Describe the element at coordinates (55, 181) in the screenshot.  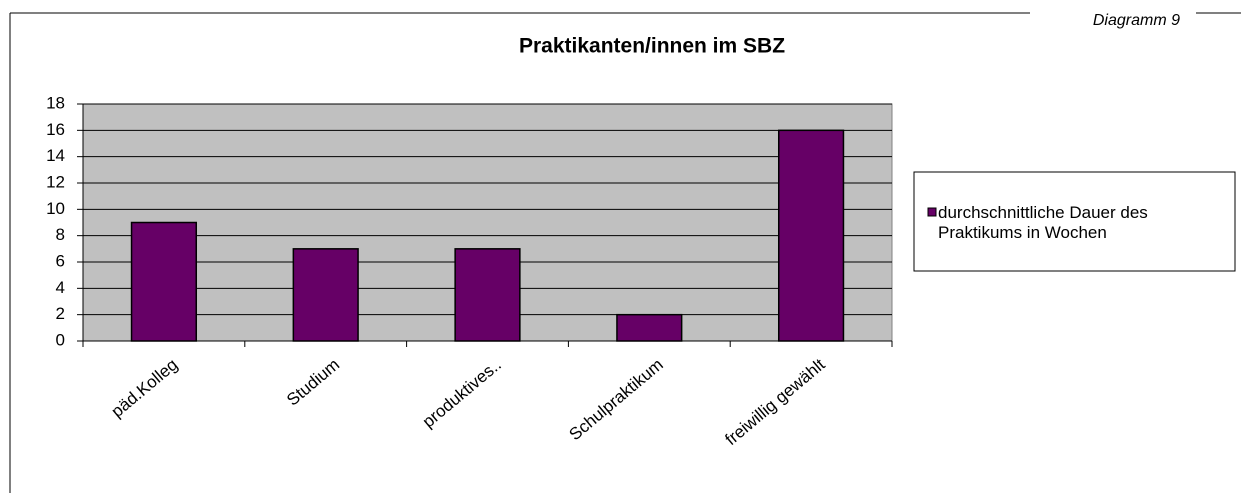
I see `y-tick-label: 12` at that location.